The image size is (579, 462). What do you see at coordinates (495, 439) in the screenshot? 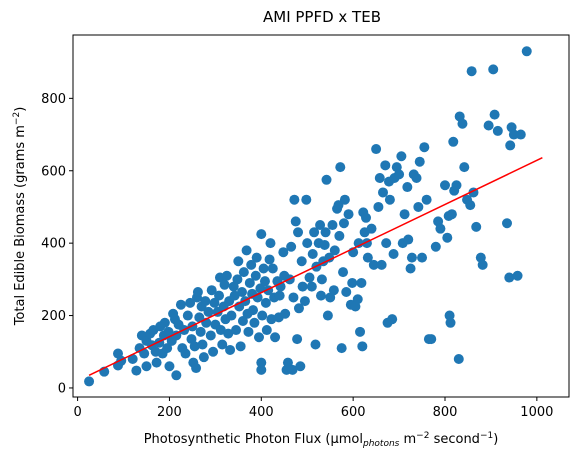
I see `x-axis-label-suffix: )` at bounding box center [495, 439].